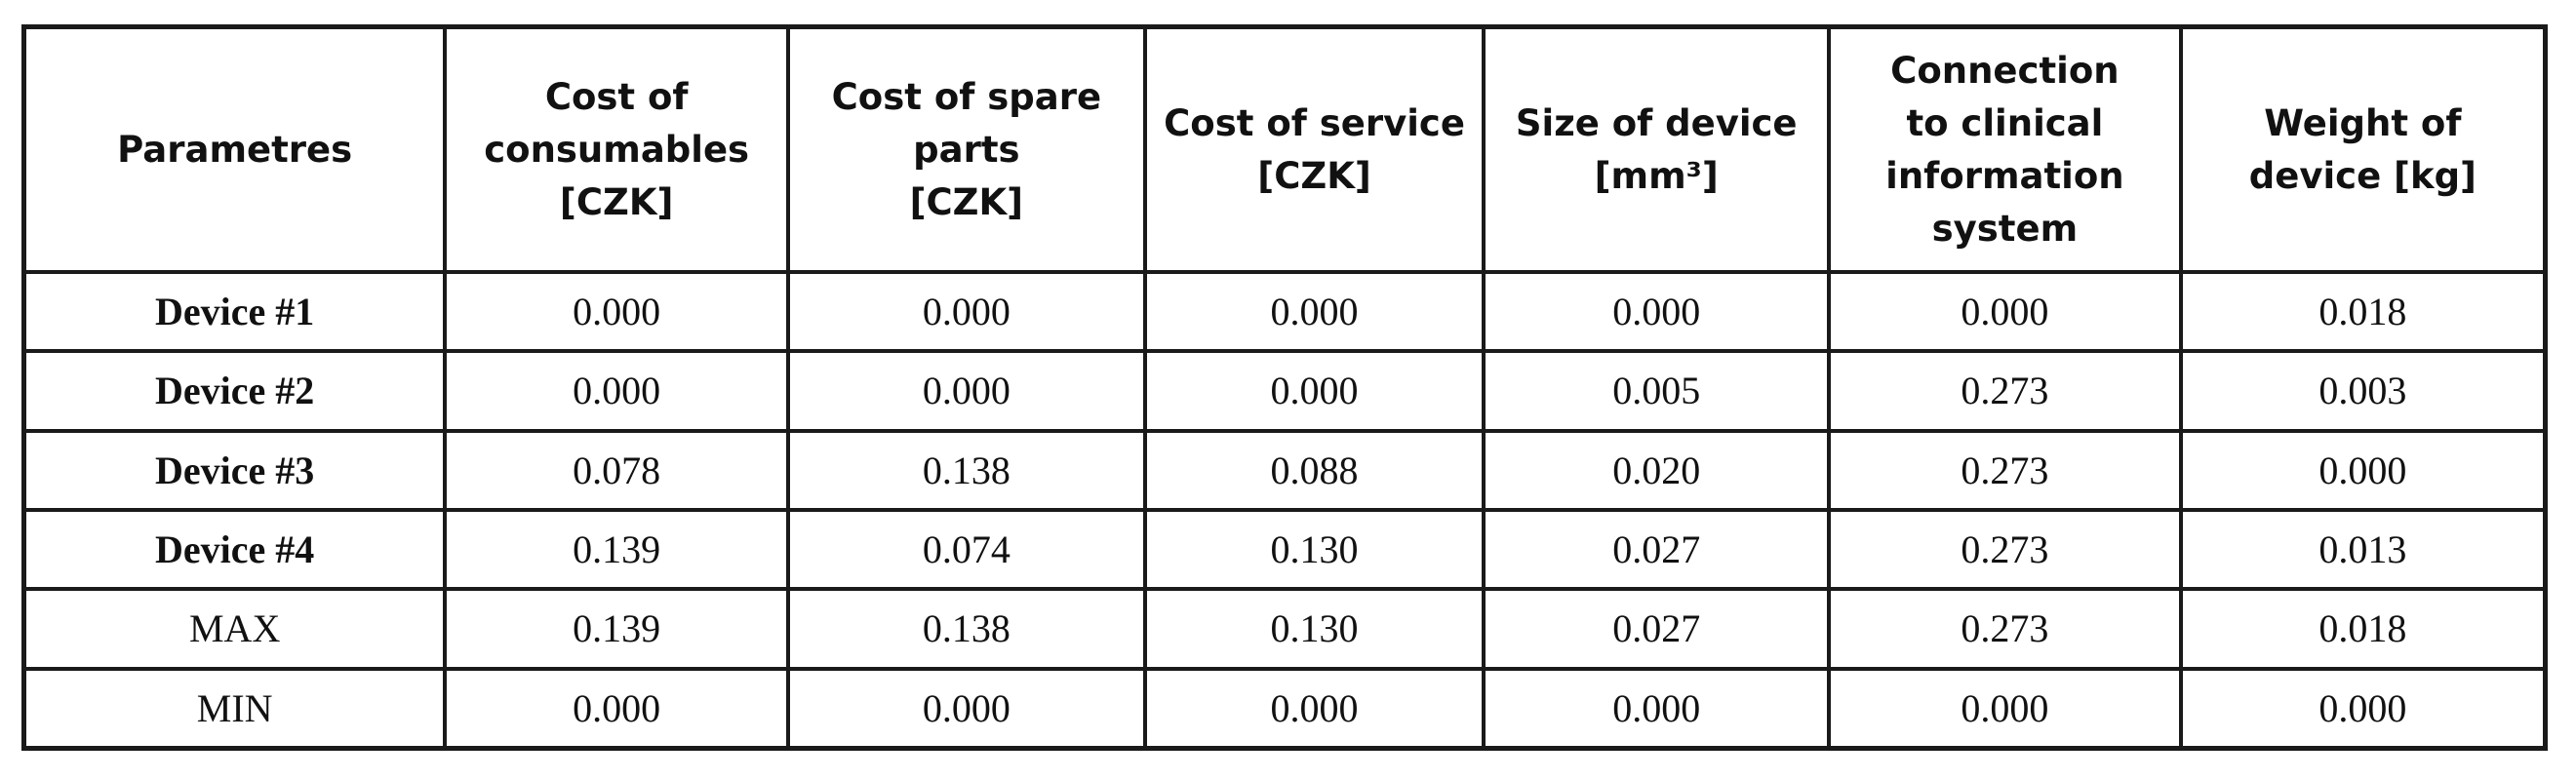 The width and height of the screenshot is (2576, 780). Describe the element at coordinates (1656, 175) in the screenshot. I see `header-line: [mm³]` at that location.